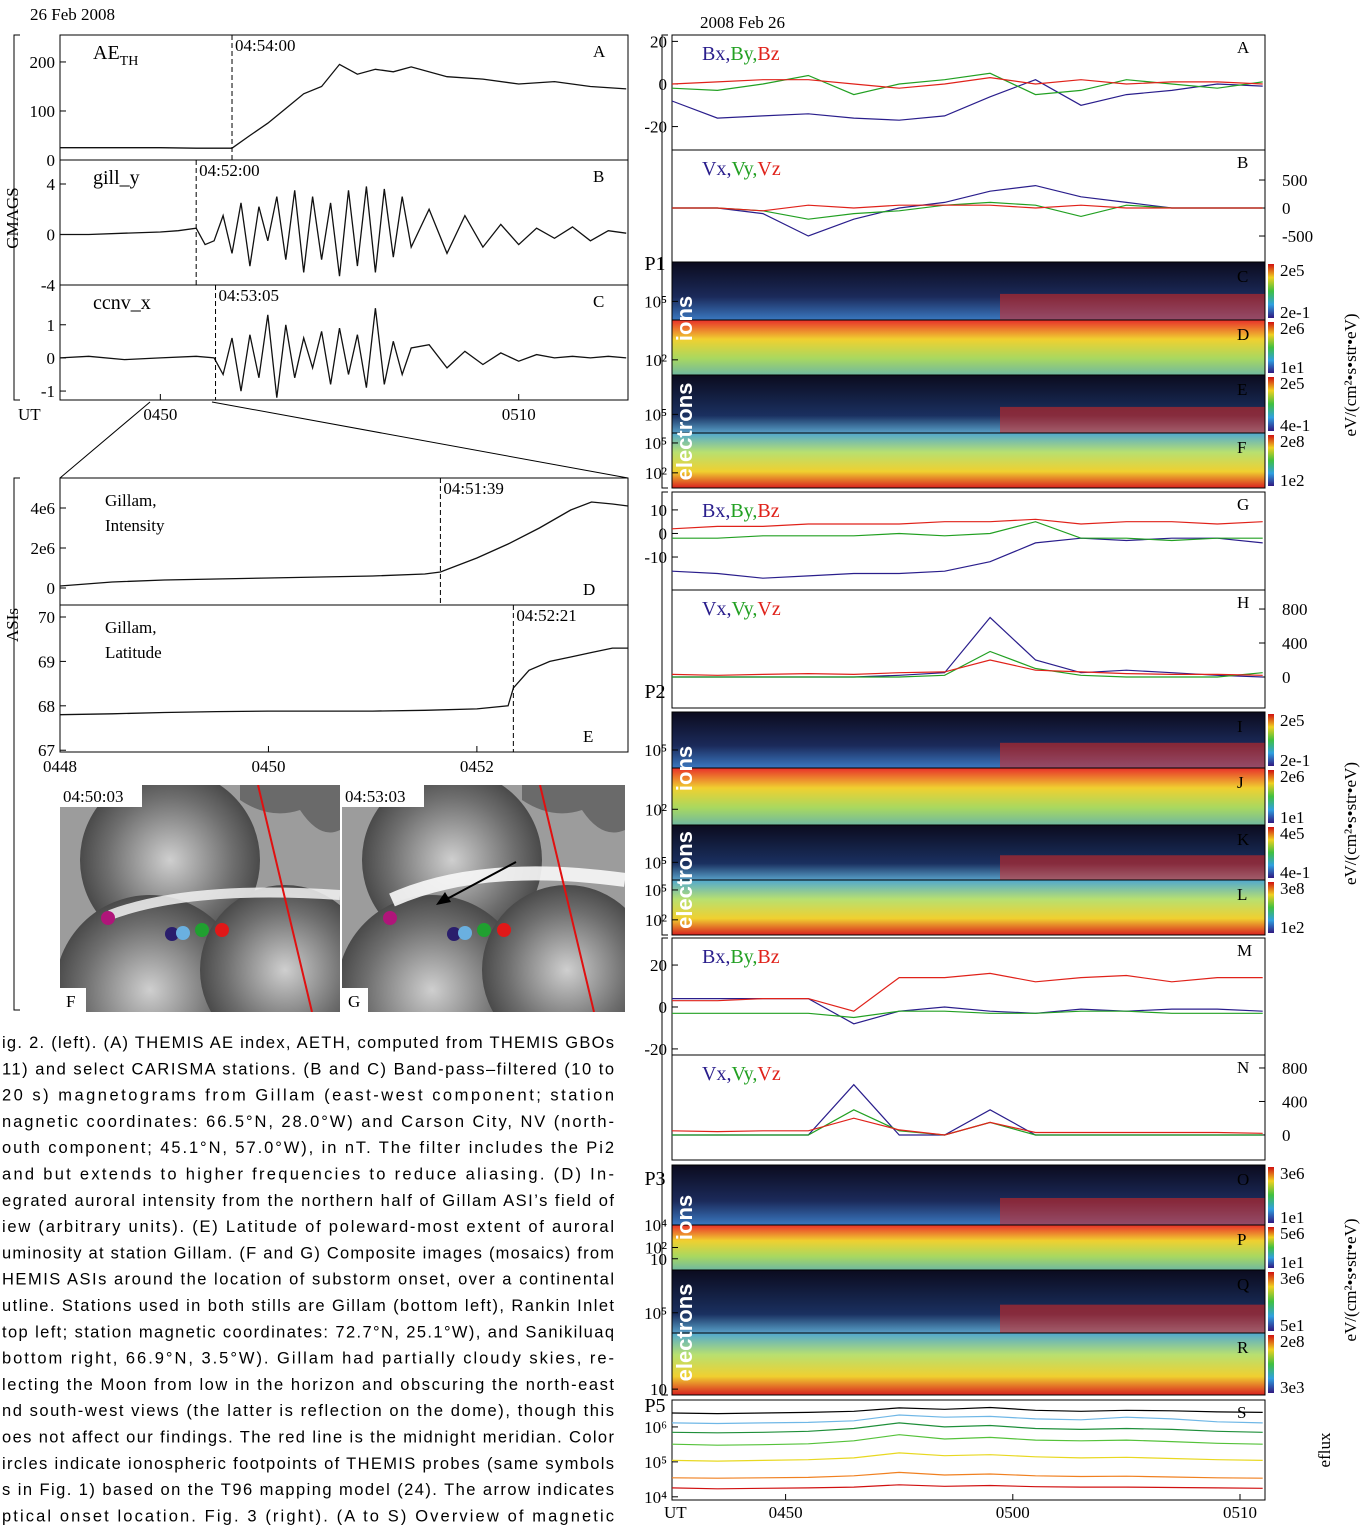  Describe the element at coordinates (664, 1166) in the screenshot. I see `probe-bracket` at that location.